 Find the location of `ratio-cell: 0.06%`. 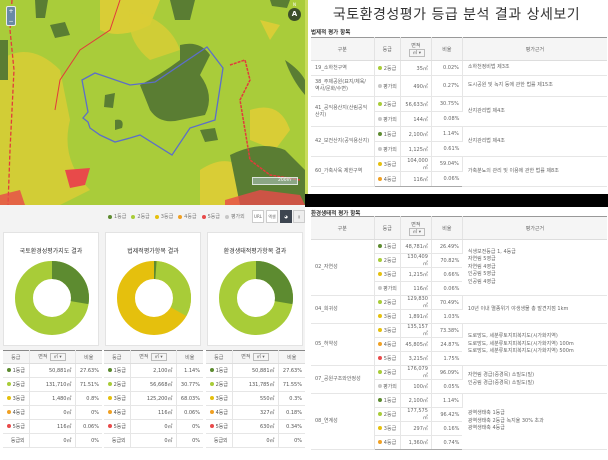

ratio-cell: 0.06% is located at coordinates (88, 426).